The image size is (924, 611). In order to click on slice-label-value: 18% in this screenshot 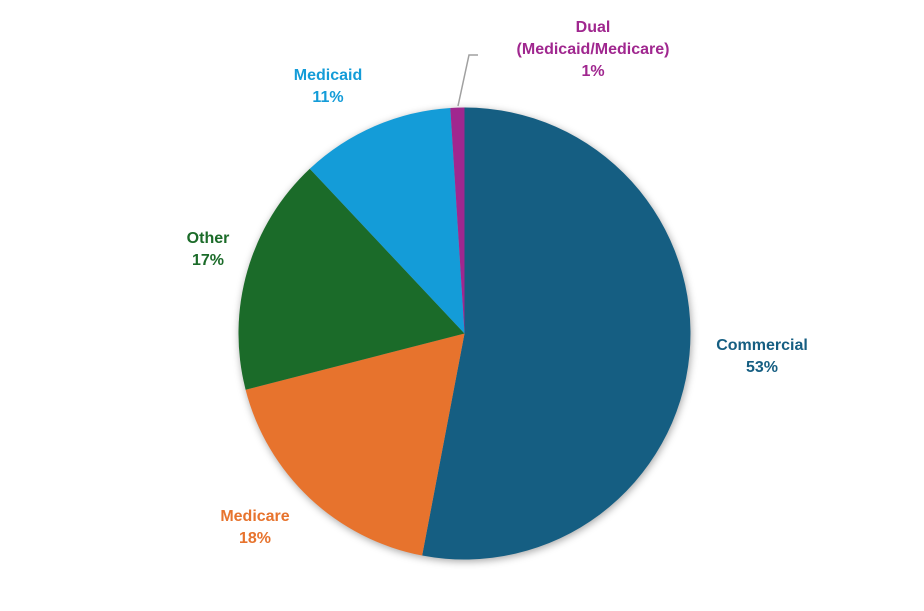, I will do `click(255, 538)`.